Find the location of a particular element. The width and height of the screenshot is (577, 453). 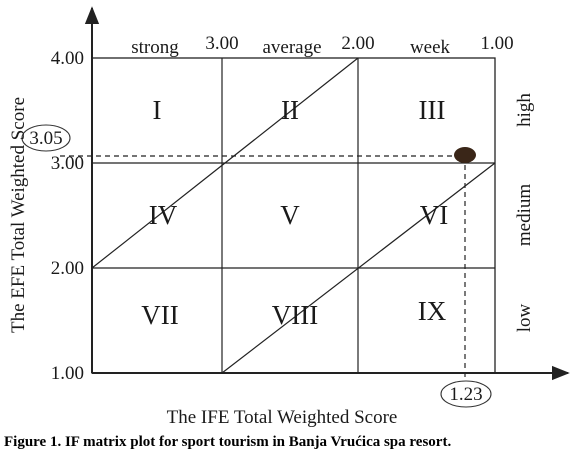

cell-label: II is located at coordinates (290, 110).